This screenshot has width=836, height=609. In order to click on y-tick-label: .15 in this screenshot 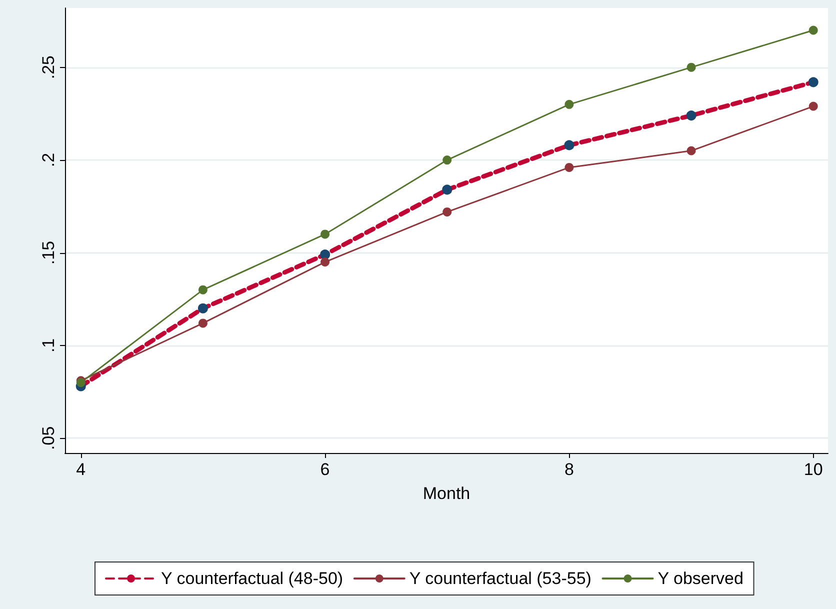, I will do `click(48, 252)`.